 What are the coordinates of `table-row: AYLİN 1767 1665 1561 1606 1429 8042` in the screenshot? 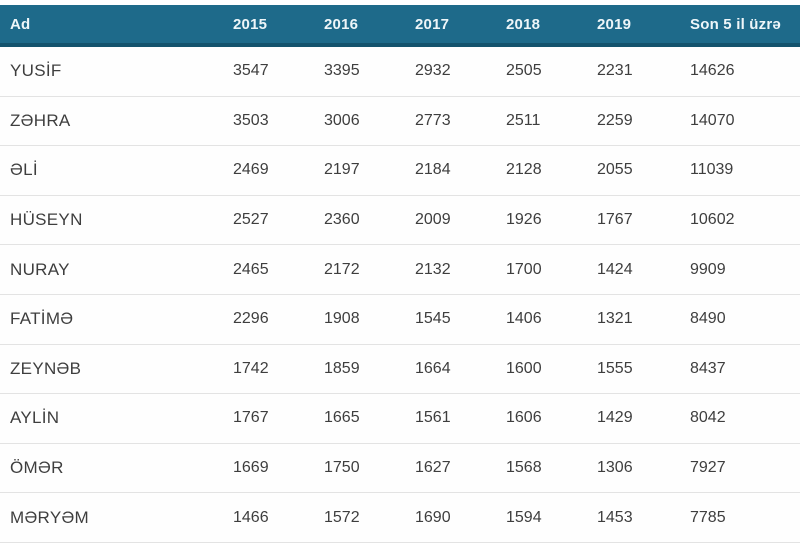 It's located at (400, 418).